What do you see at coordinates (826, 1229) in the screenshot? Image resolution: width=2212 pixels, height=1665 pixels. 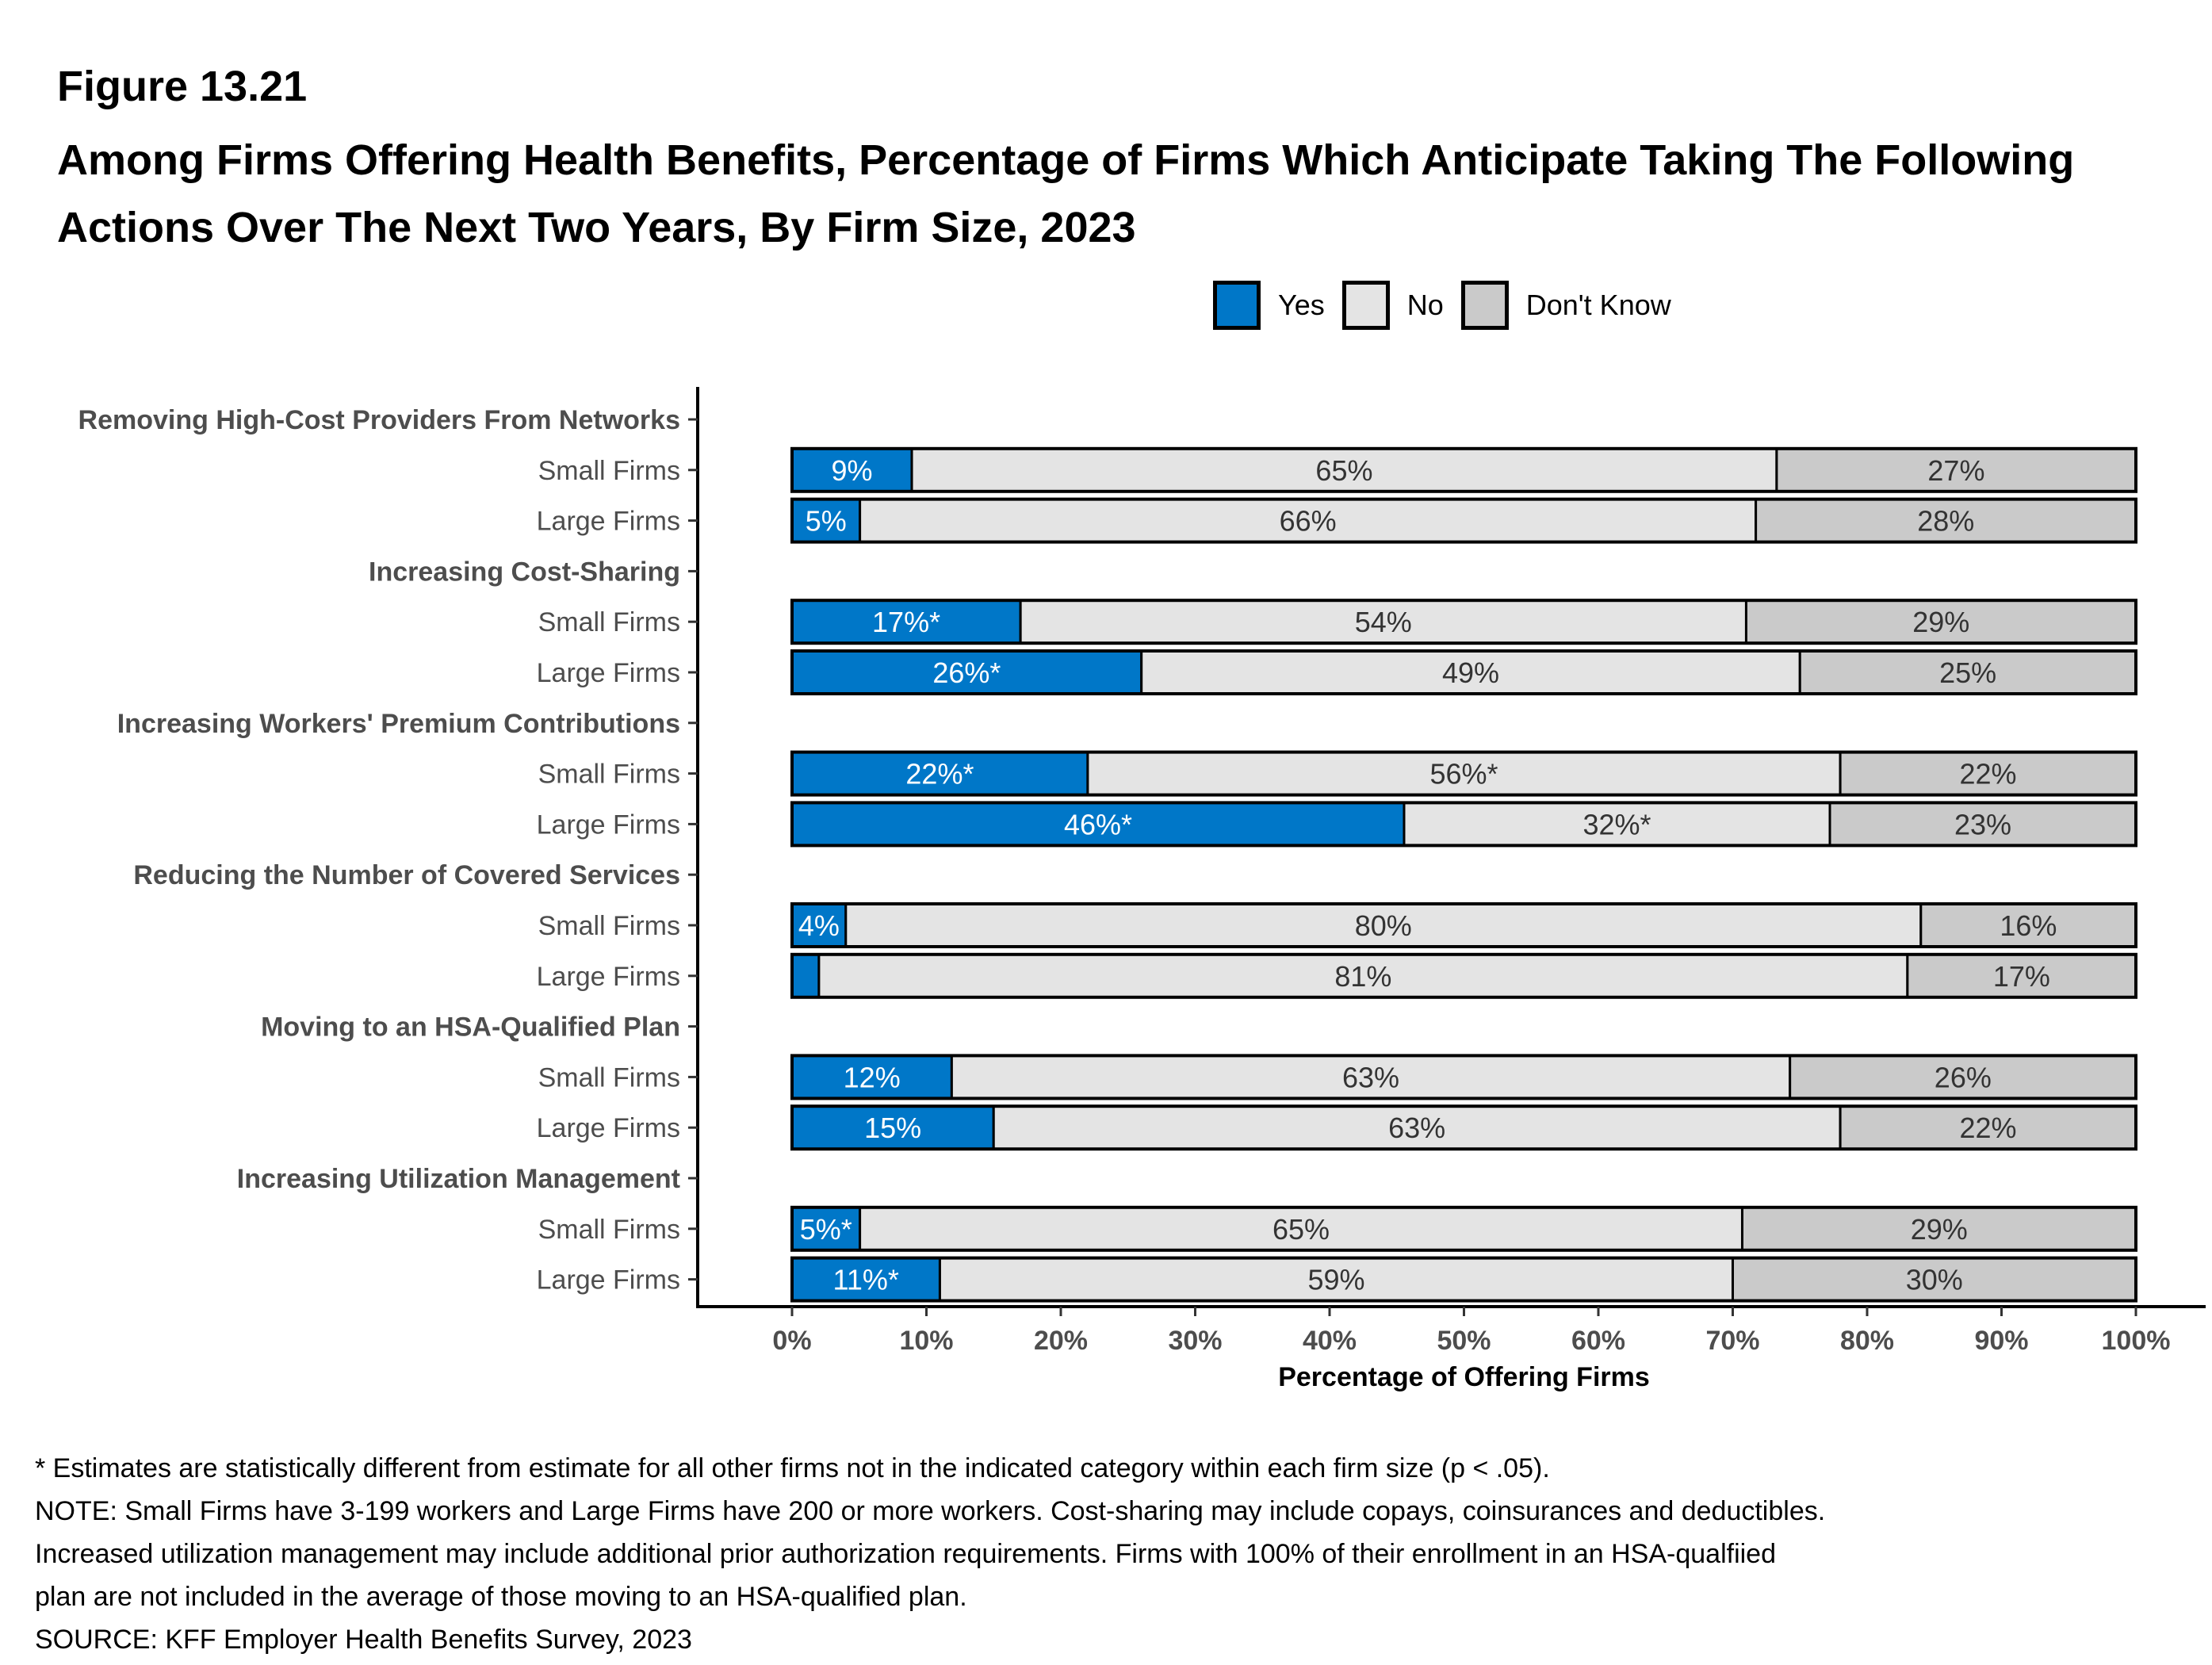 I see `data-label: 5%*` at bounding box center [826, 1229].